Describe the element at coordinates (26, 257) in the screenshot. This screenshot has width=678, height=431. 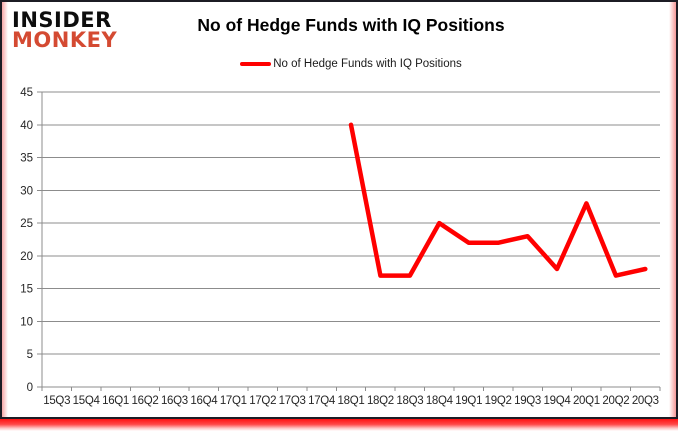
I see `y-tick-label: 20` at that location.